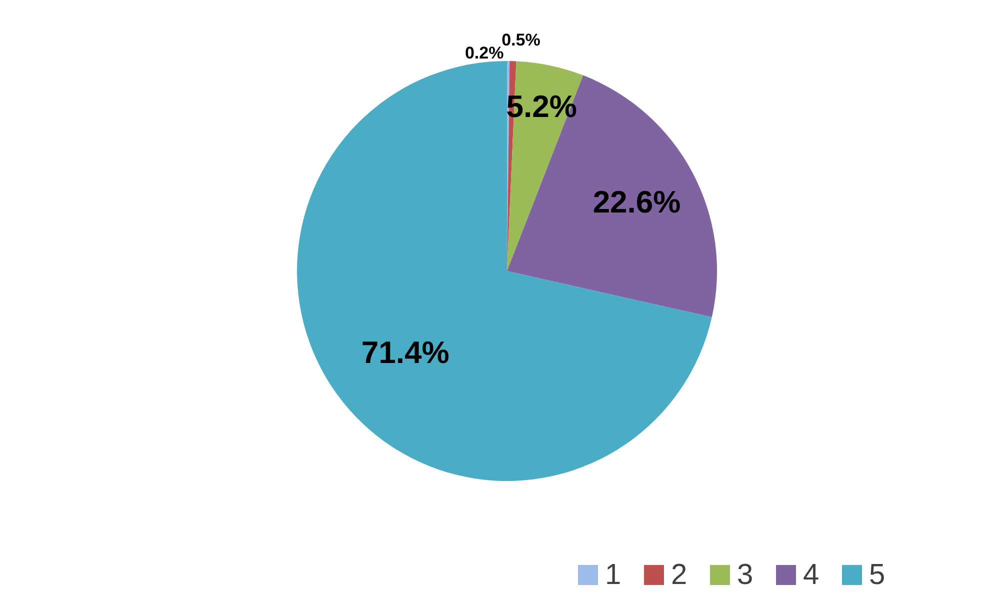  I want to click on legend-label: 1, so click(613, 575).